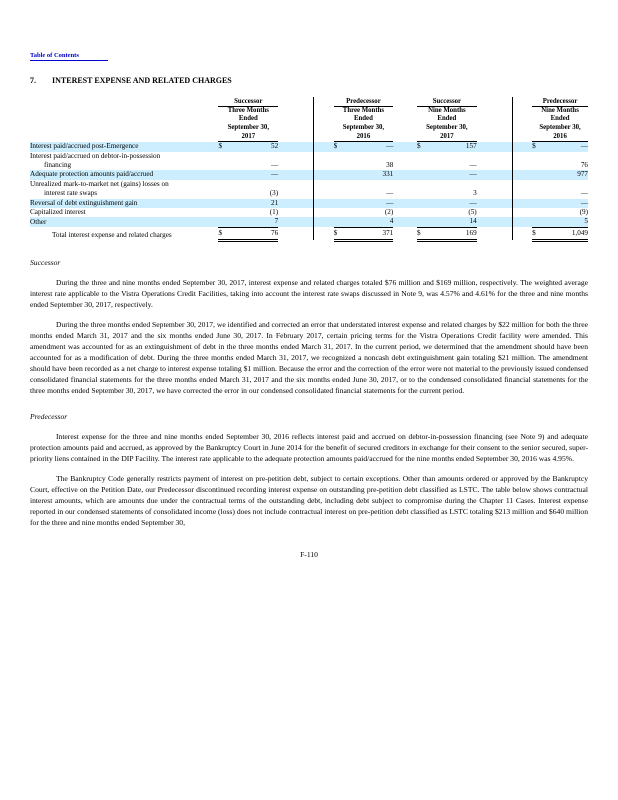 The image size is (618, 800). Describe the element at coordinates (58, 212) in the screenshot. I see `row-label: Capitalized interest` at that location.